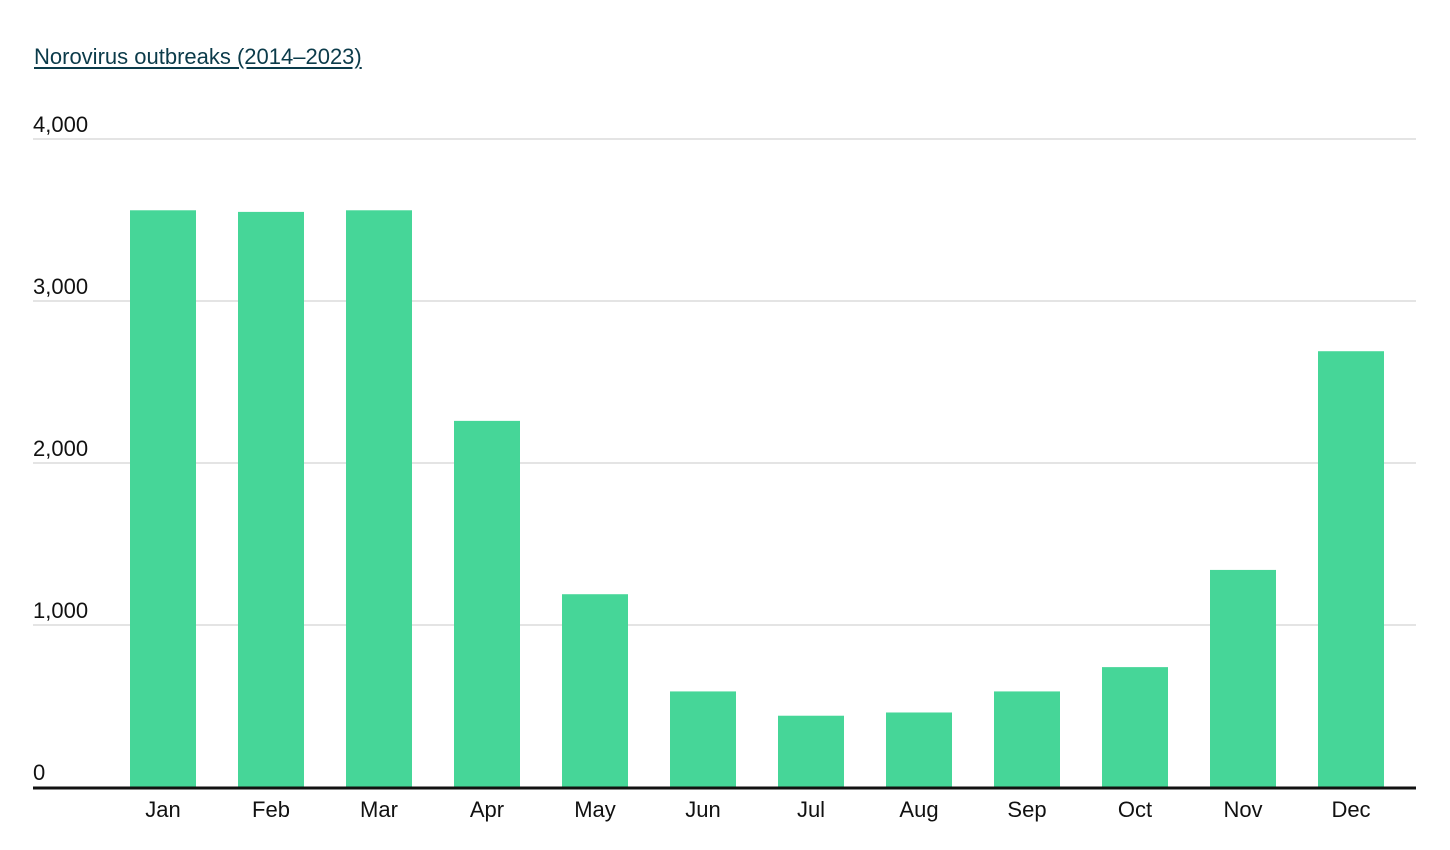 The image size is (1450, 850). What do you see at coordinates (1242, 809) in the screenshot?
I see `x-tick-label: Nov` at bounding box center [1242, 809].